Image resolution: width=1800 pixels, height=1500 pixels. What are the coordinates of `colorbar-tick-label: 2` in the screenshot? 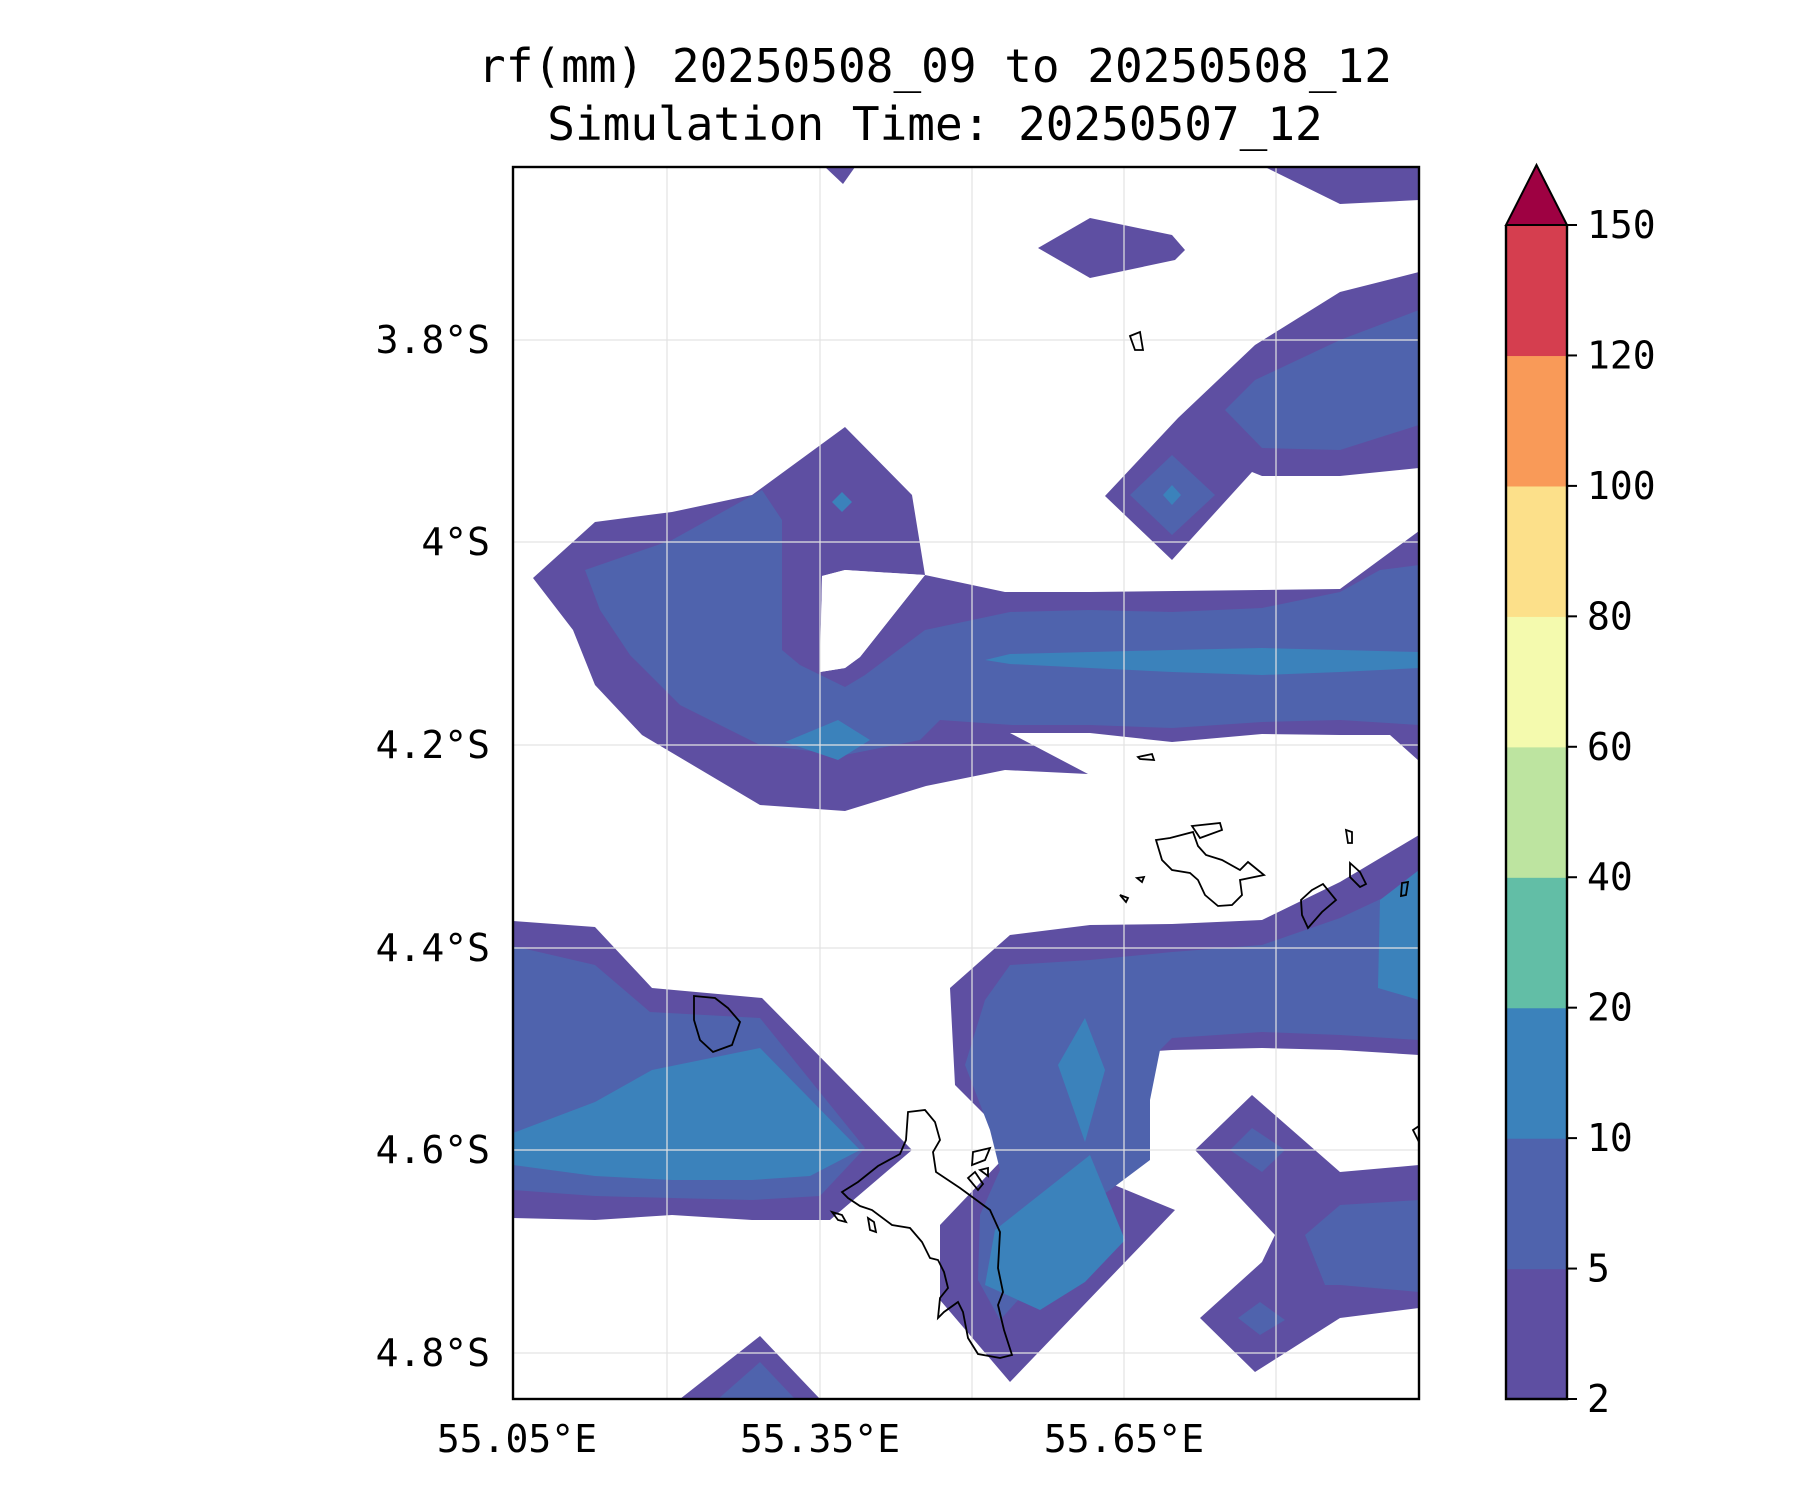 It's located at (1598, 1399).